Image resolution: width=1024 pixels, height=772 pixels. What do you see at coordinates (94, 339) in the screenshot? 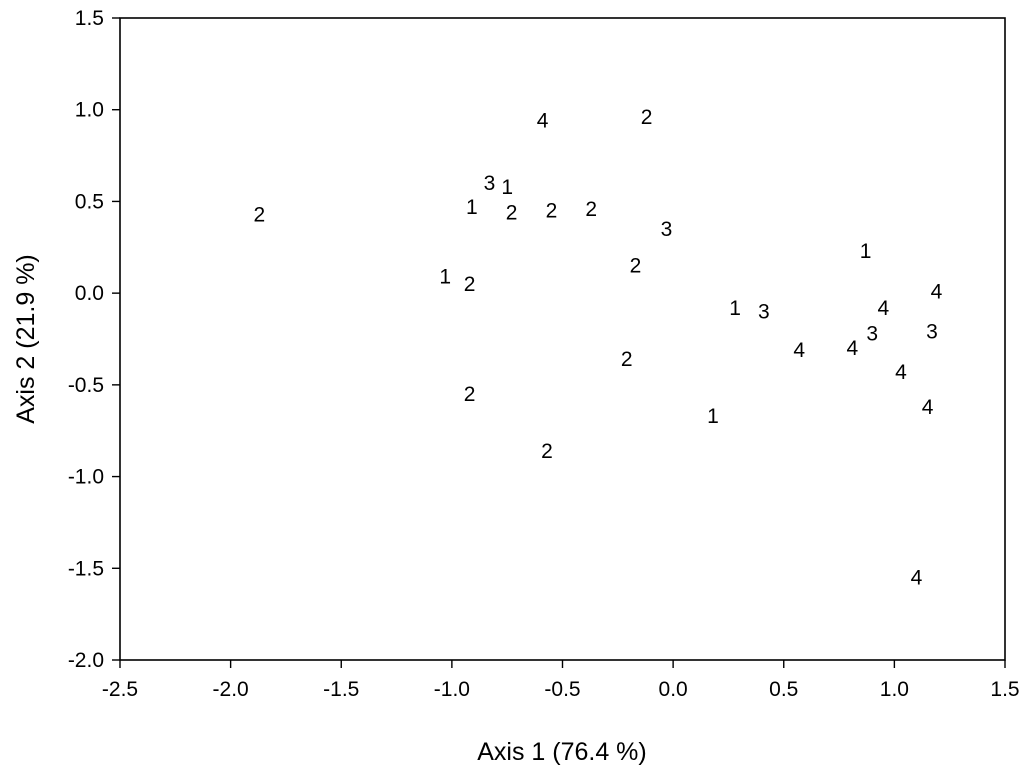
I see `y-axis-ticks: -2.0 -1.5 -1.0 -0.5 0.0 0.5 1.0 1.5` at bounding box center [94, 339].